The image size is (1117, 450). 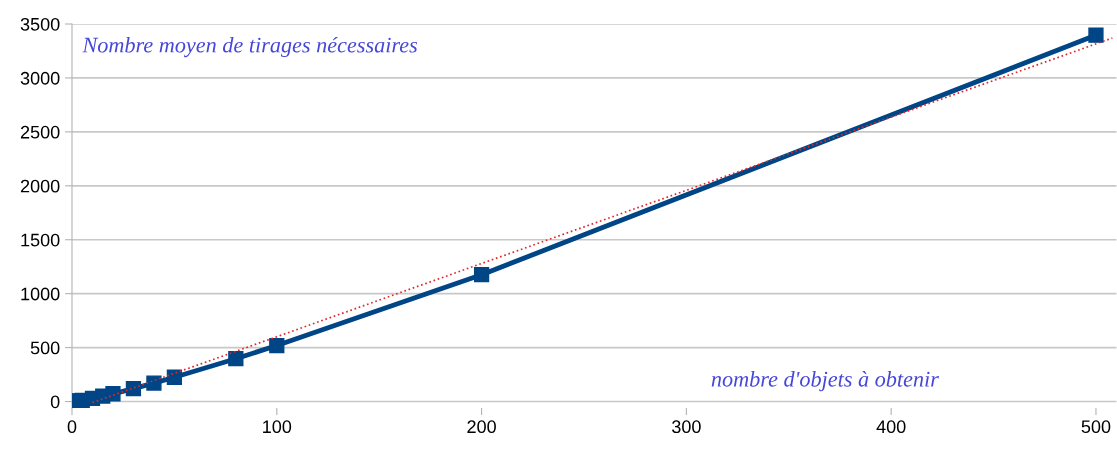 What do you see at coordinates (686, 427) in the screenshot?
I see `x-tick-label: 300` at bounding box center [686, 427].